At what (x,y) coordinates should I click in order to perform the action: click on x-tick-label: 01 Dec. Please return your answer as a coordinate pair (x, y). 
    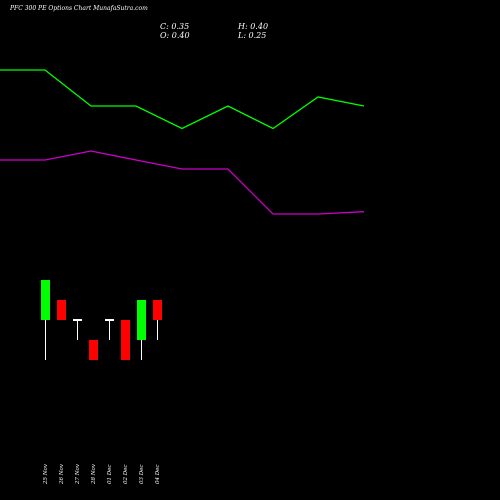
    Looking at the image, I should click on (109, 474).